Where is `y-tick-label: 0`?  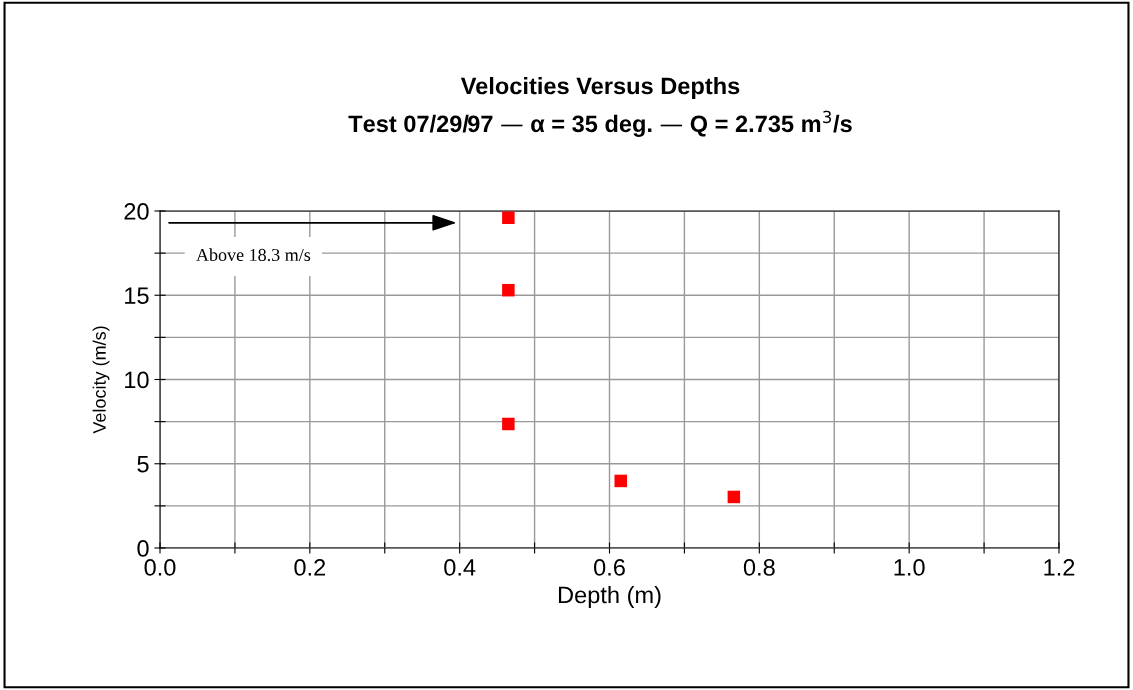 y-tick-label: 0 is located at coordinates (143, 548).